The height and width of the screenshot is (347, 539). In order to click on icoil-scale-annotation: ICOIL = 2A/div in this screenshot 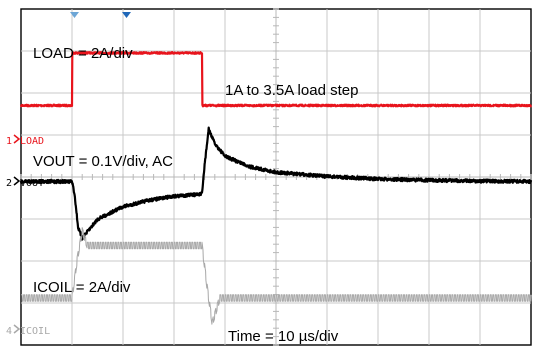, I will do `click(82, 287)`.